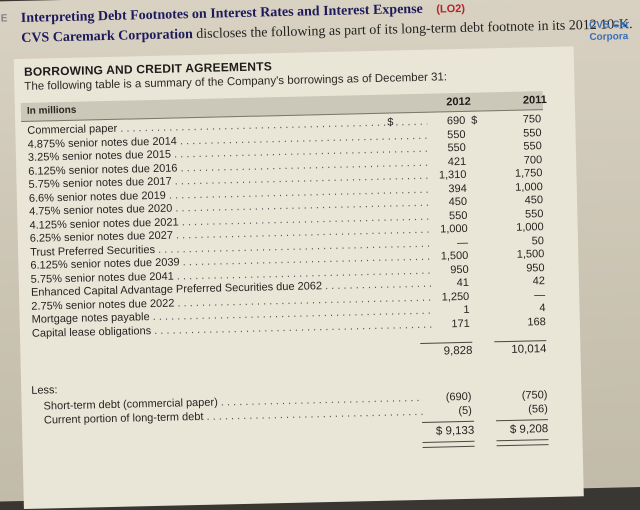  Describe the element at coordinates (454, 256) in the screenshot. I see `value-2012: 1,500` at that location.